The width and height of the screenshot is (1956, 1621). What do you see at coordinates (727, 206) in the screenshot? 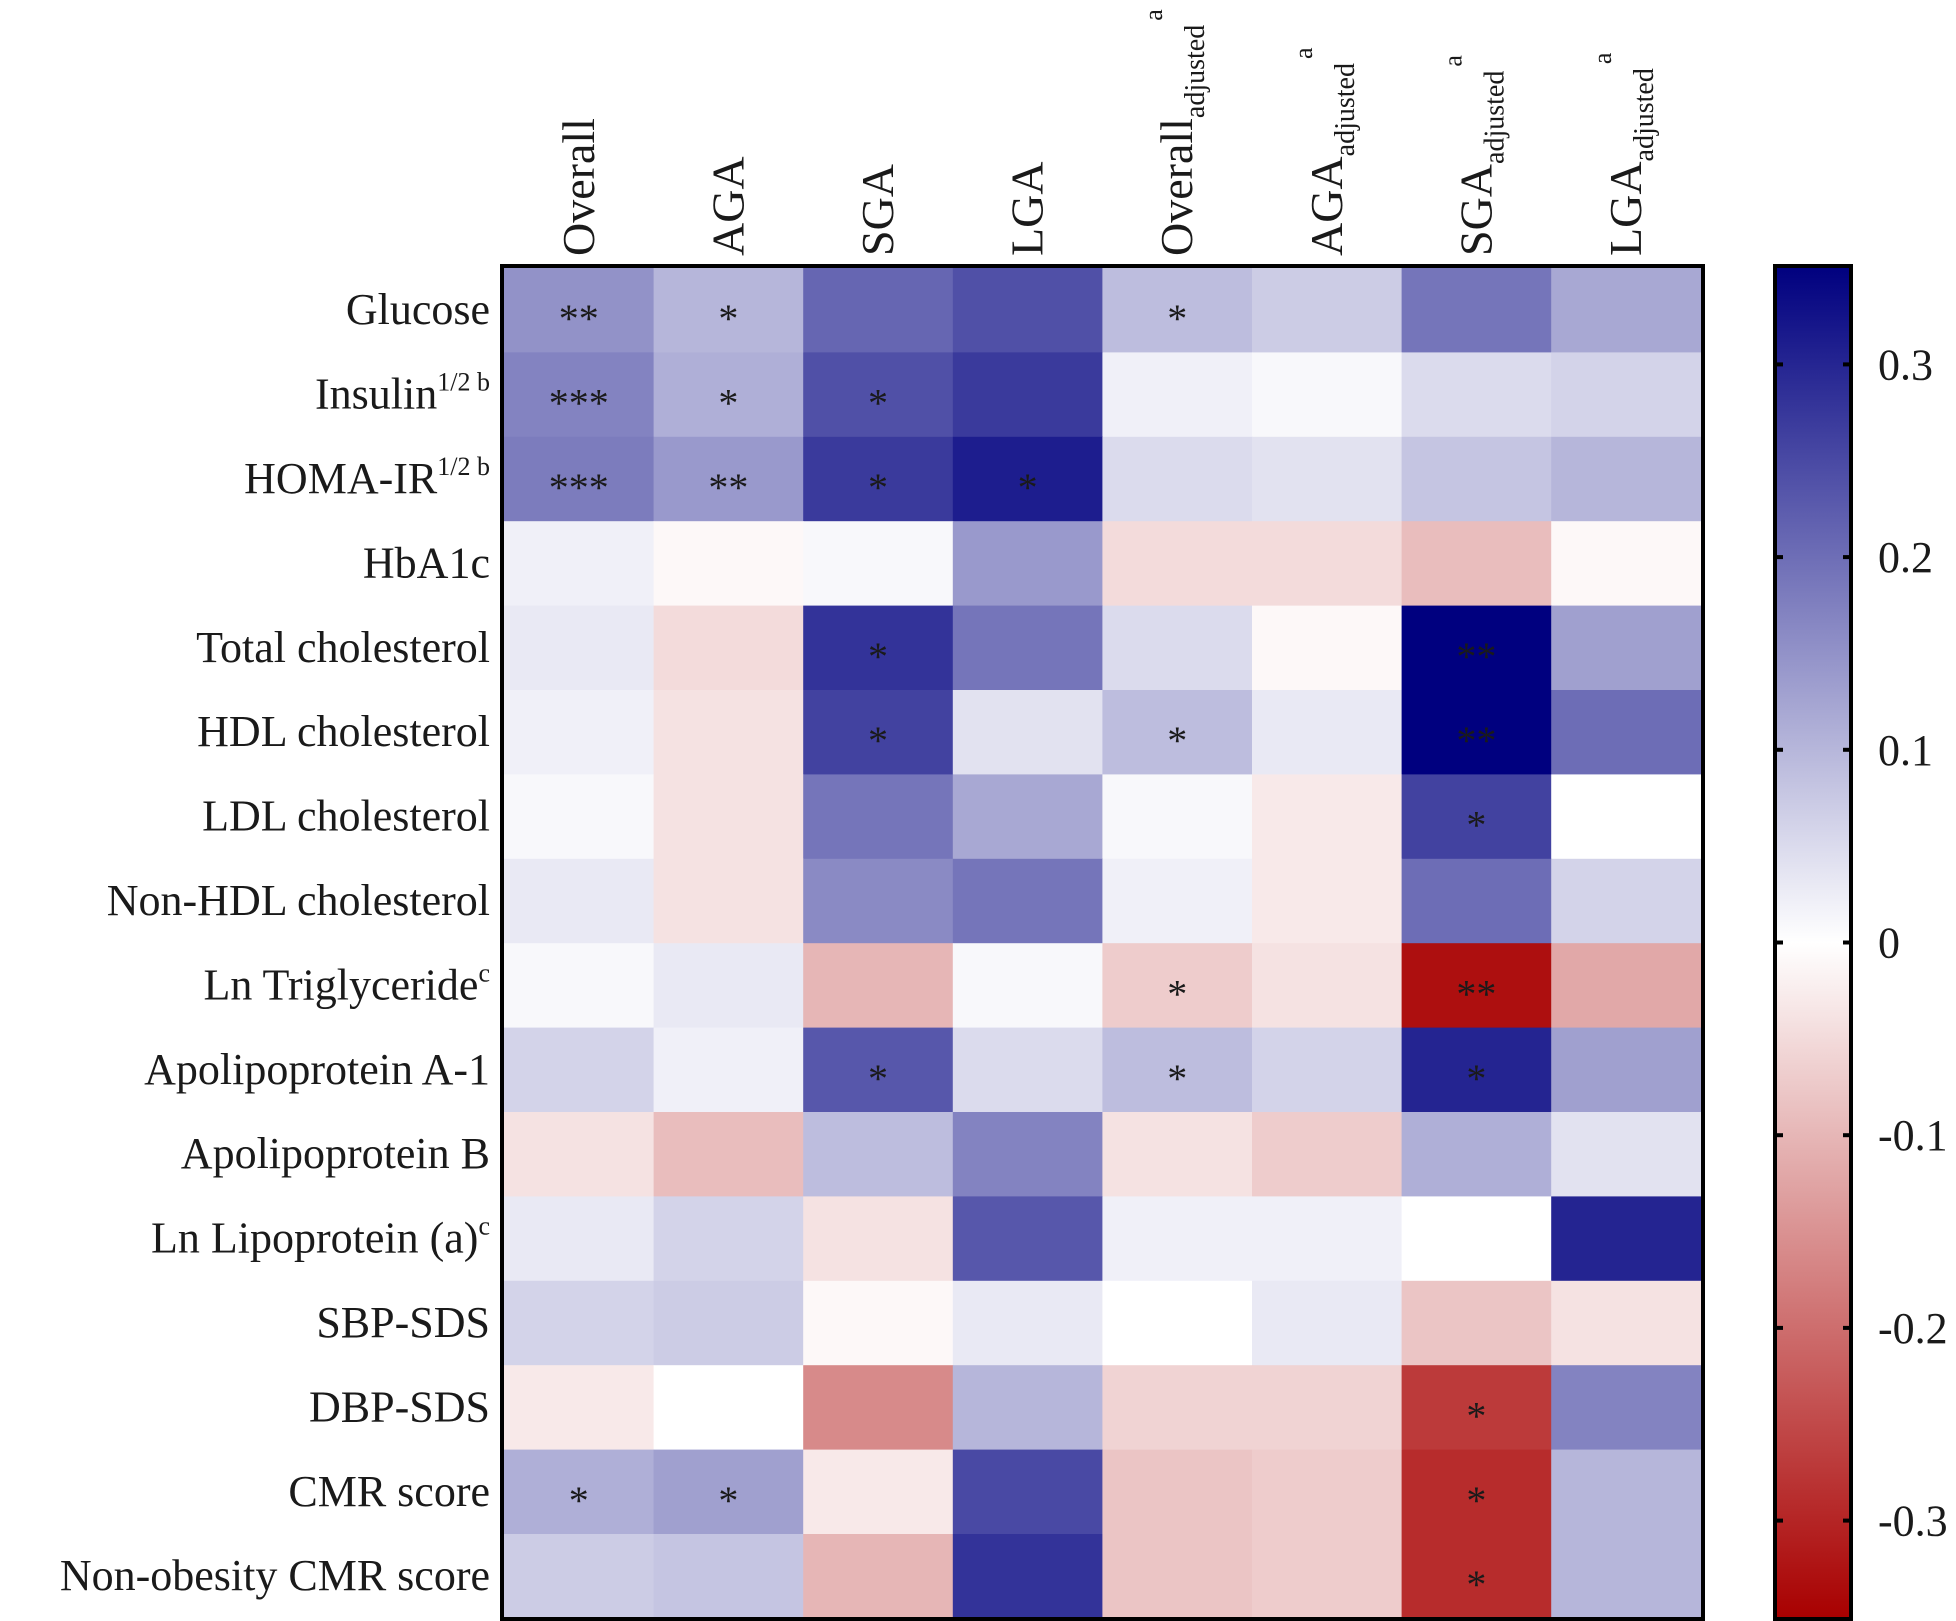
I see `column-label: AGA` at bounding box center [727, 206].